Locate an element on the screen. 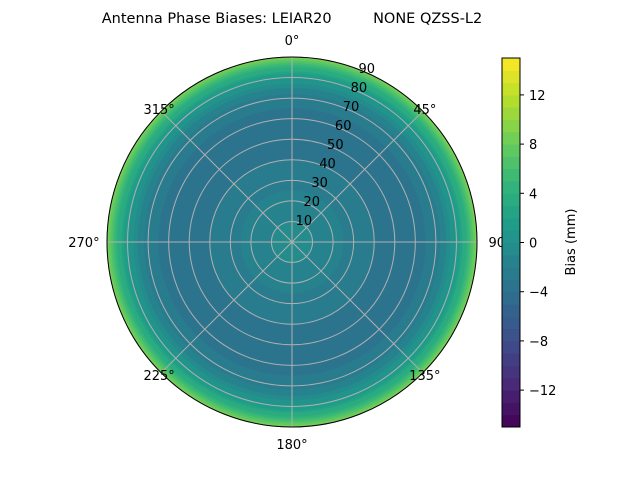  colorbar-tick-label: 0 is located at coordinates (533, 244).